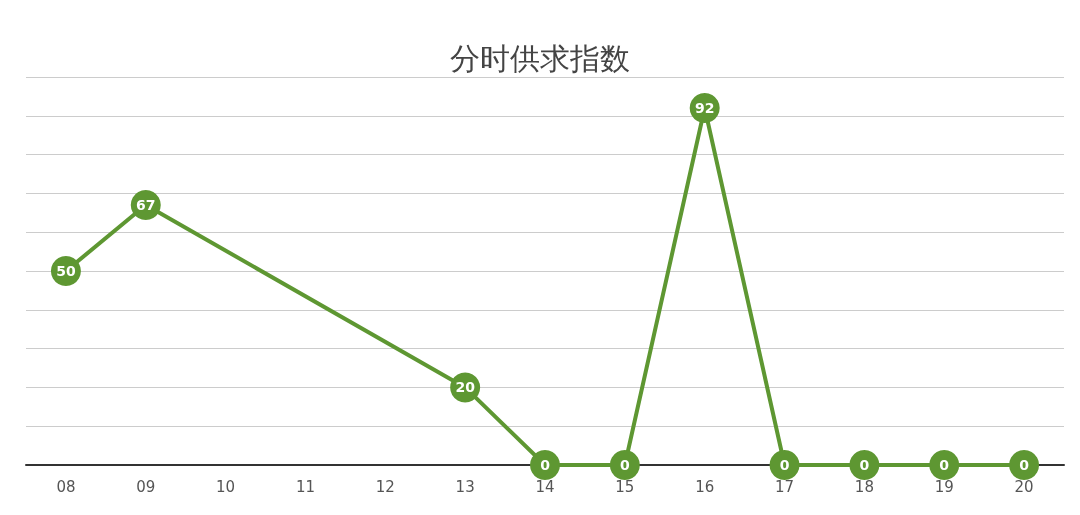 The width and height of the screenshot is (1080, 515). What do you see at coordinates (305, 486) in the screenshot?
I see `x-tick-label: 11` at bounding box center [305, 486].